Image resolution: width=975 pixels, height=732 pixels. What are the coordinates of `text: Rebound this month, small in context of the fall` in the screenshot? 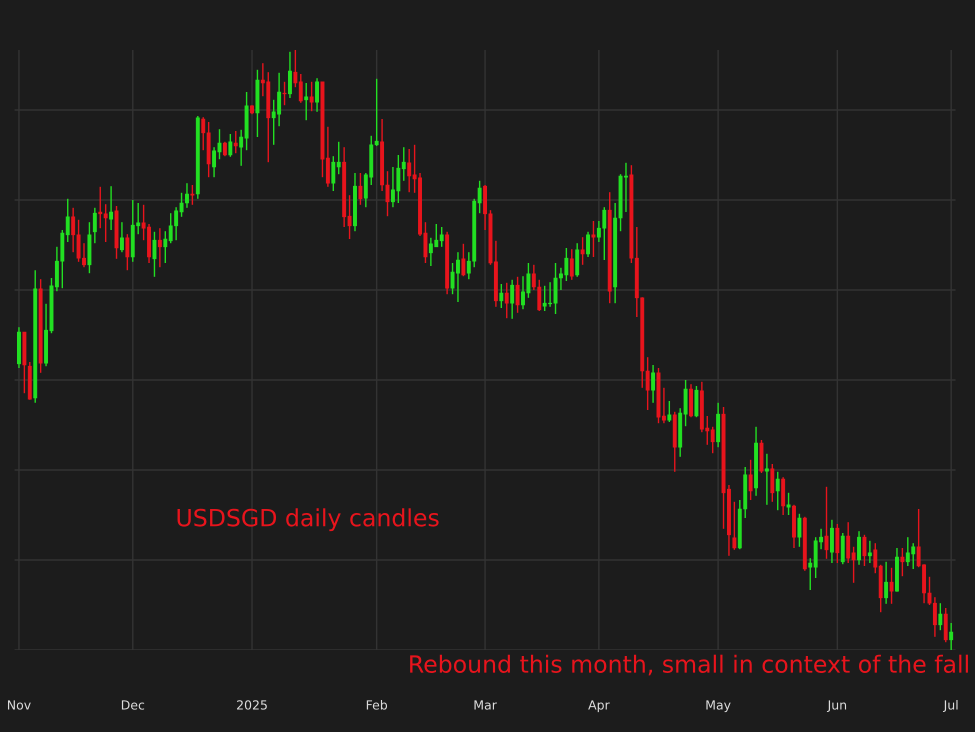 It's located at (689, 665).